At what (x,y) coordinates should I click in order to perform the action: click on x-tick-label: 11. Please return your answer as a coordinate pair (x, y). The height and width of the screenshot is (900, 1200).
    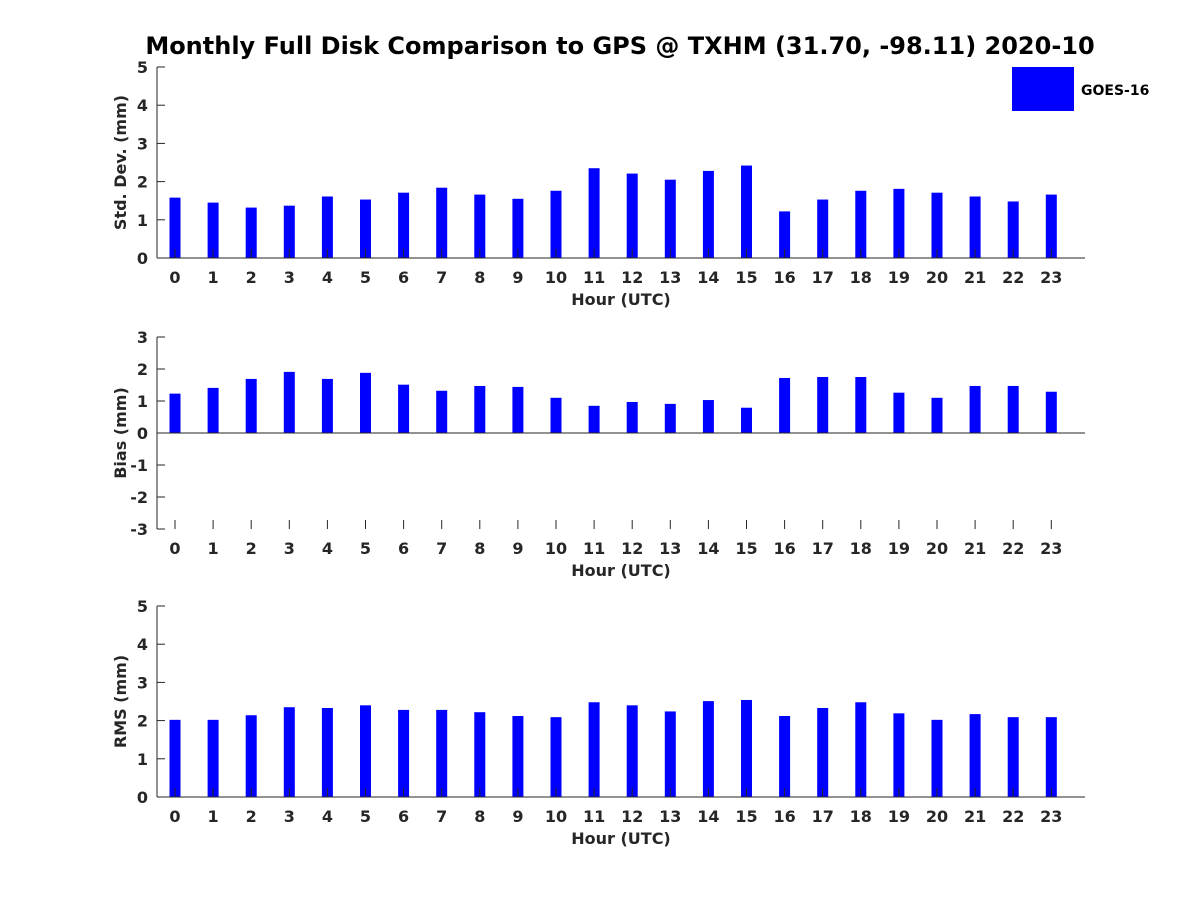
    Looking at the image, I should click on (594, 548).